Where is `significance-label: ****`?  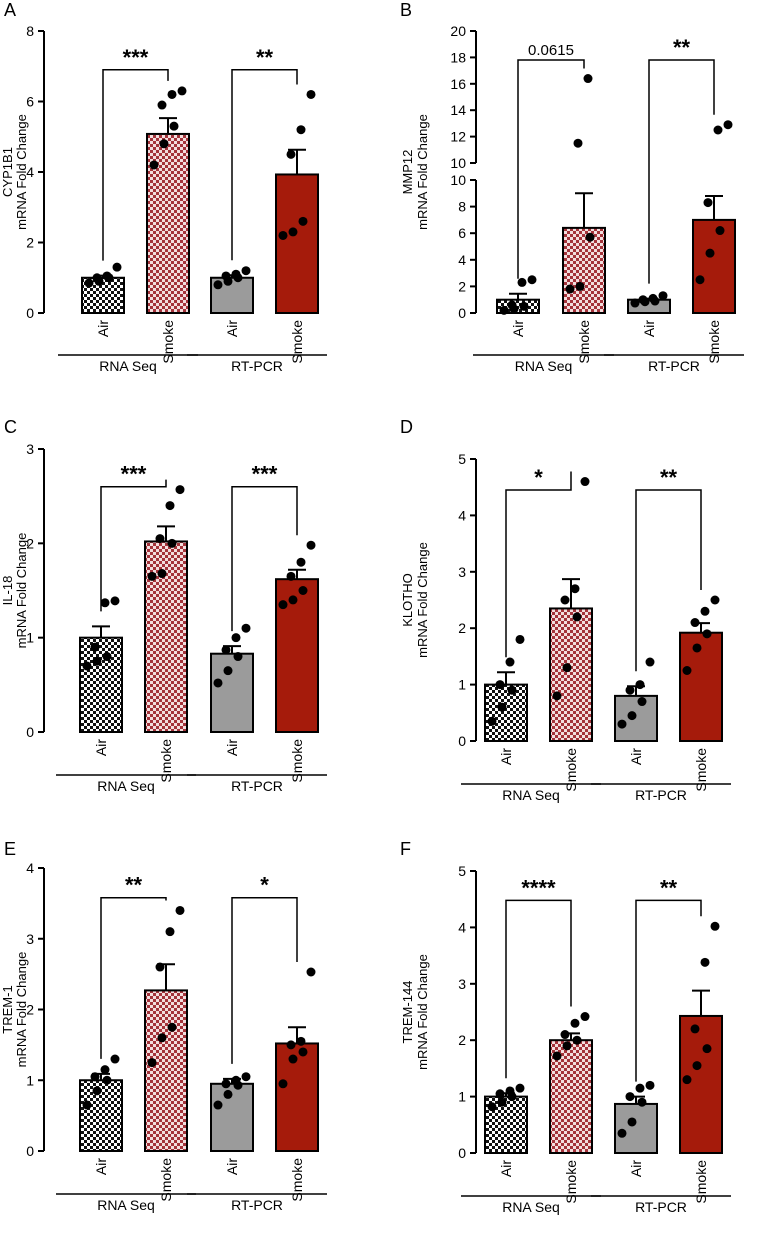
significance-label: **** is located at coordinates (538, 887).